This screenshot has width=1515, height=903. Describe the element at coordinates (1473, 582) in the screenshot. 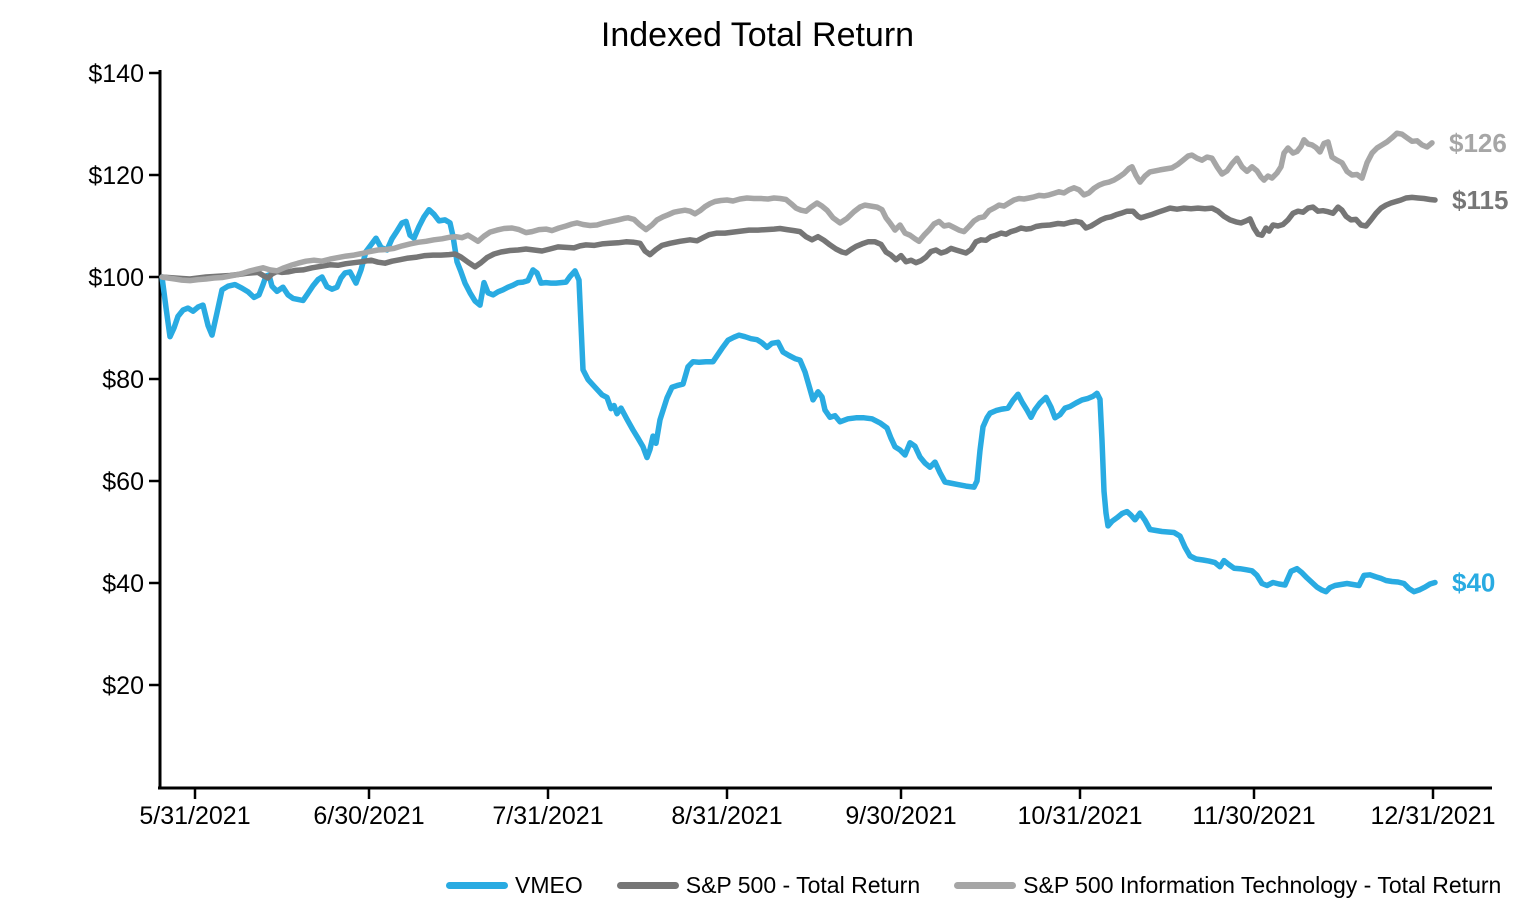

I see `series-end-value-label: $40` at that location.